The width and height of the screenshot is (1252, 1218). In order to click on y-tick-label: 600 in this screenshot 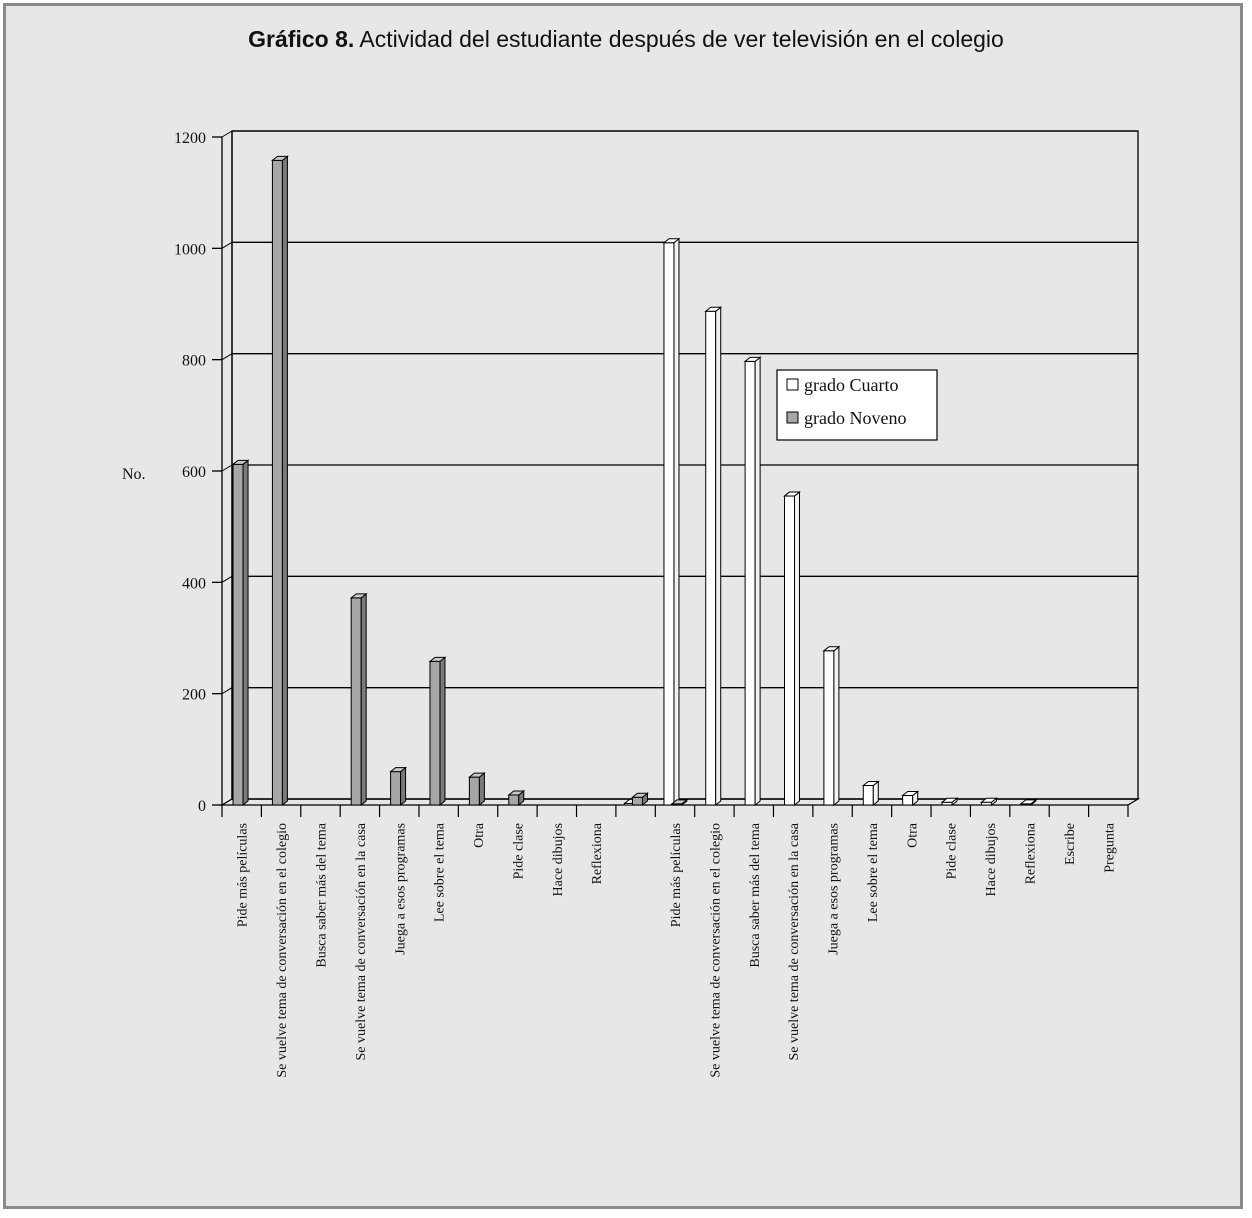, I will do `click(194, 472)`.